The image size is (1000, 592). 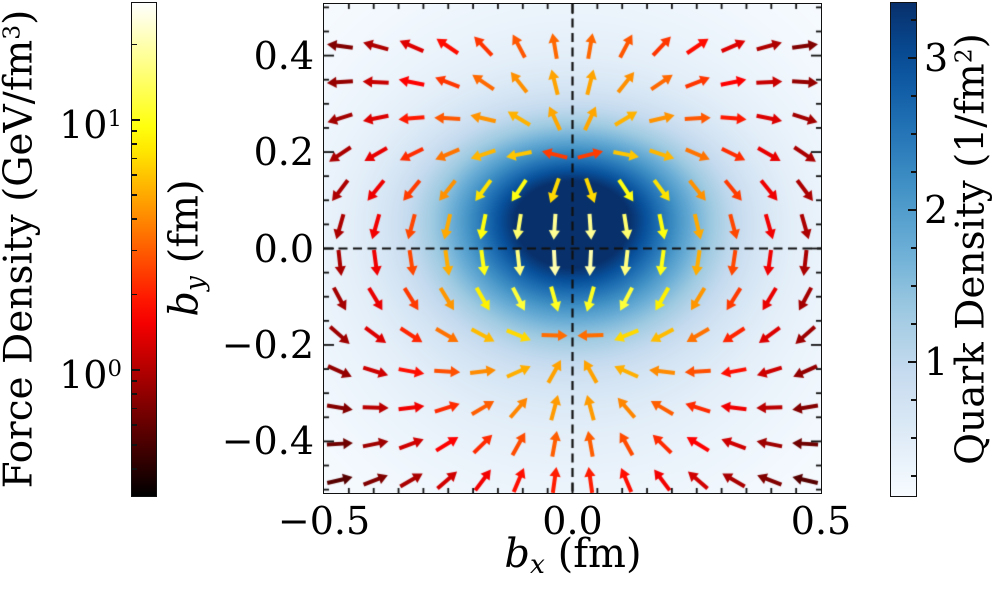 I want to click on x-tick-label: −0.5, so click(x=324, y=521).